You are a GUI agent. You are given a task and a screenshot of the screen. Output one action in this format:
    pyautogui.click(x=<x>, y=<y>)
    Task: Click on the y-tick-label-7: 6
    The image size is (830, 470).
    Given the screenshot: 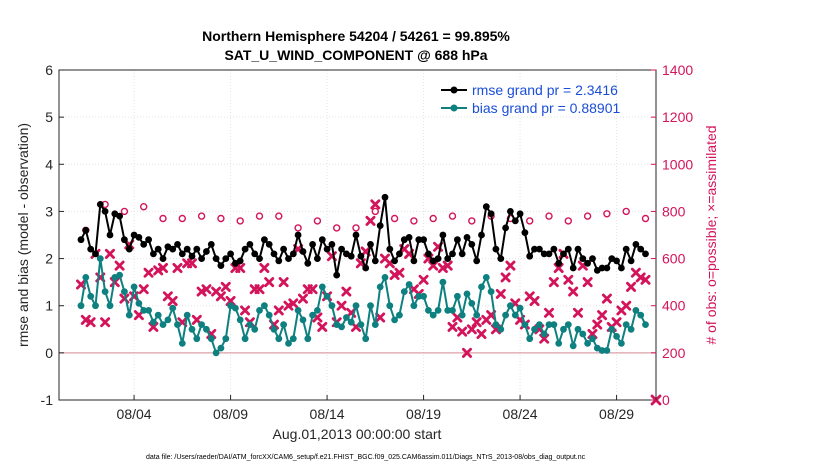 What is the action you would take?
    pyautogui.click(x=49, y=70)
    